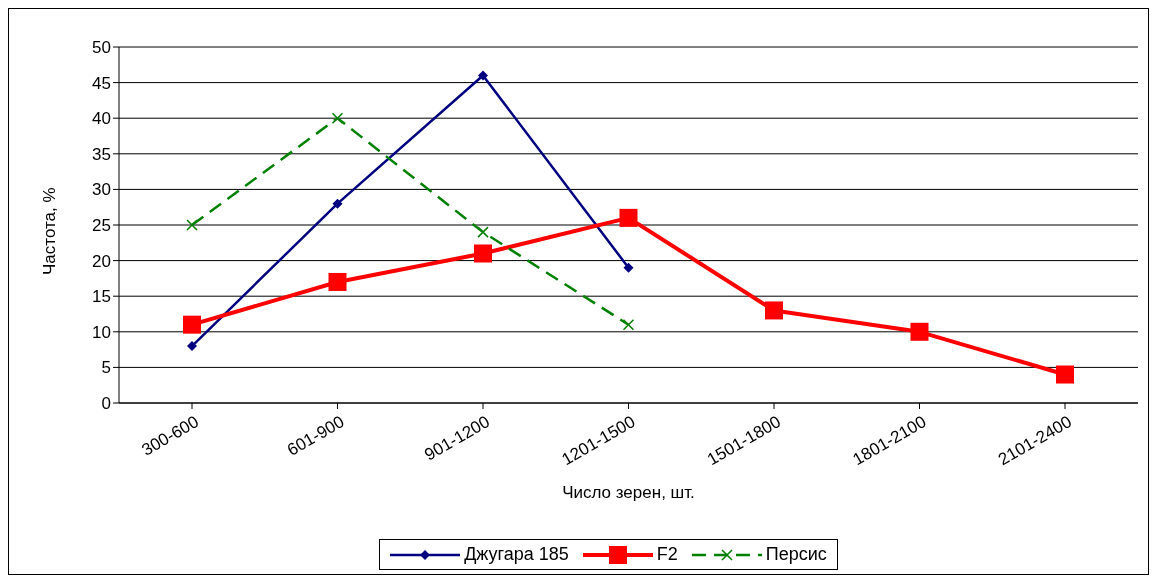  I want to click on y-tick-label: 10, so click(101, 332).